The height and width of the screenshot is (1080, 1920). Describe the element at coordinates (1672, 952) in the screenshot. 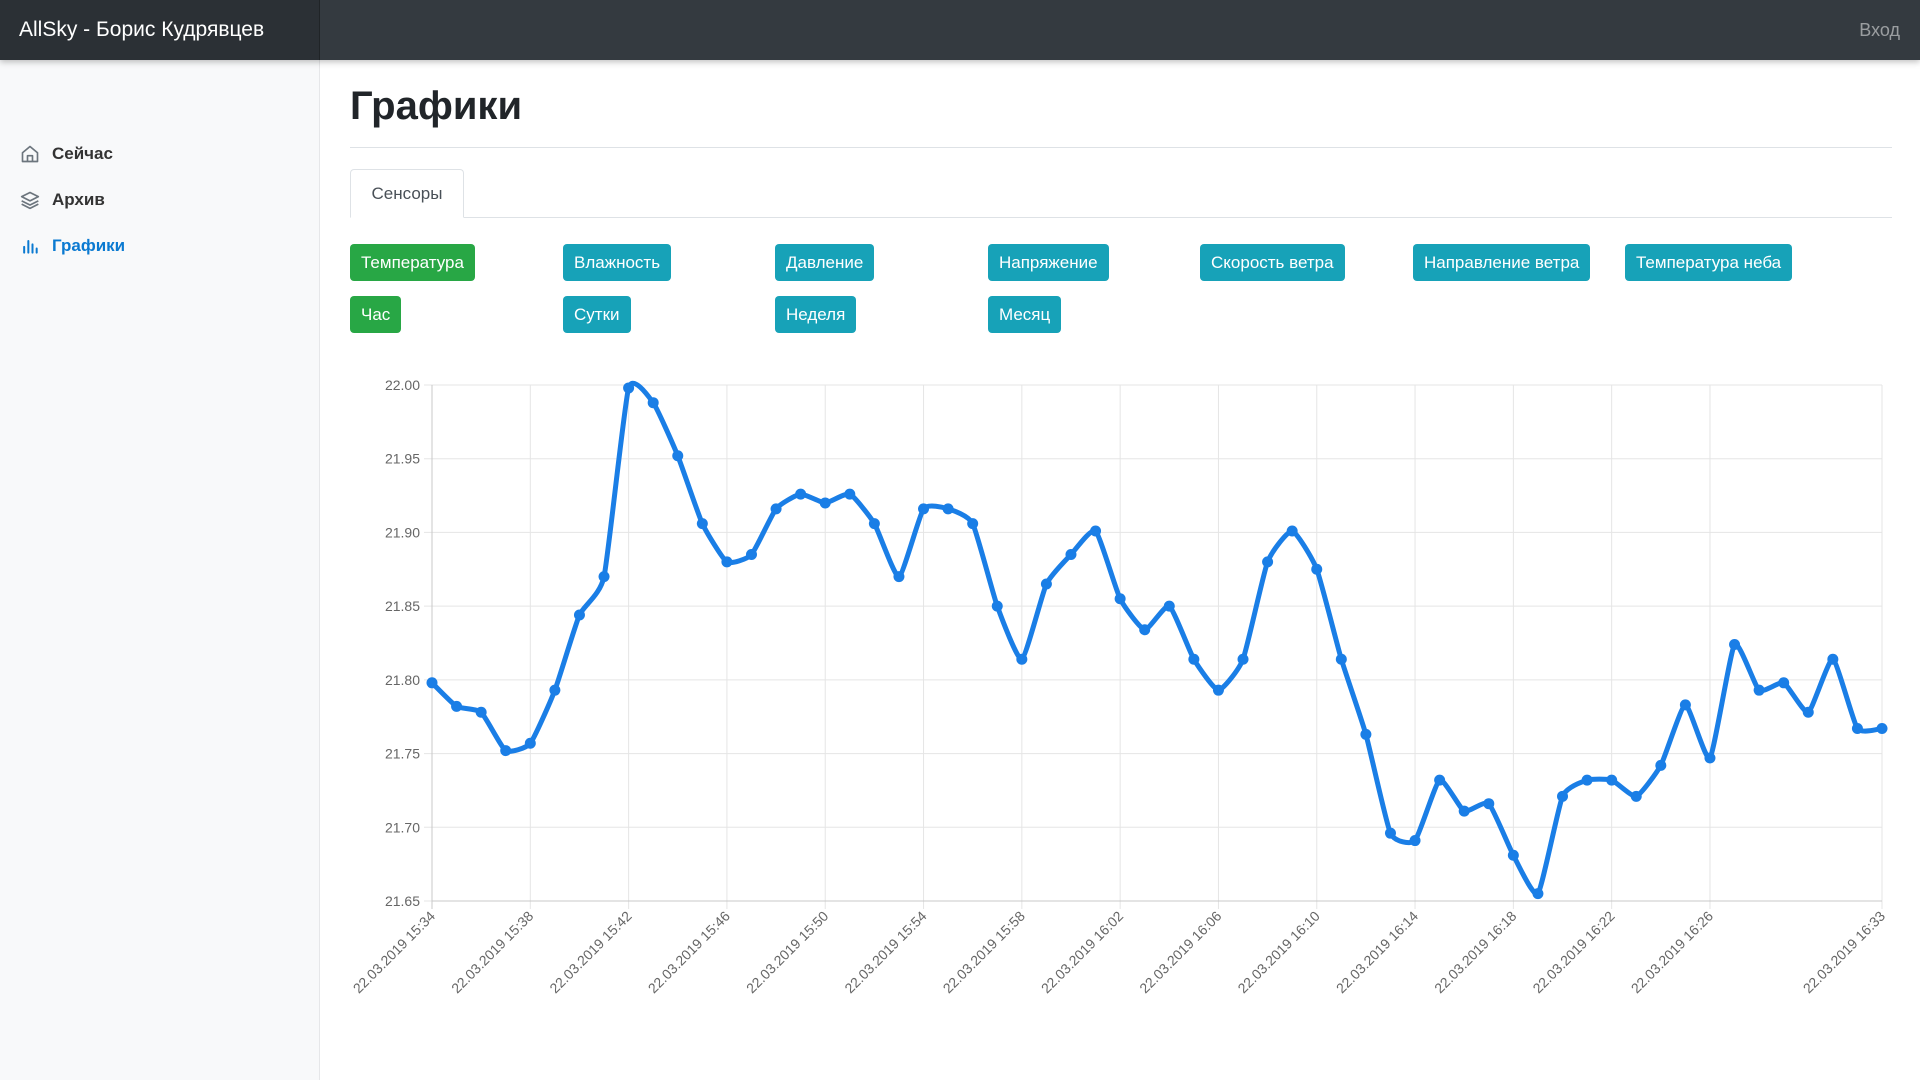

I see `x-tick-label: 22.03.2019 16:26` at that location.